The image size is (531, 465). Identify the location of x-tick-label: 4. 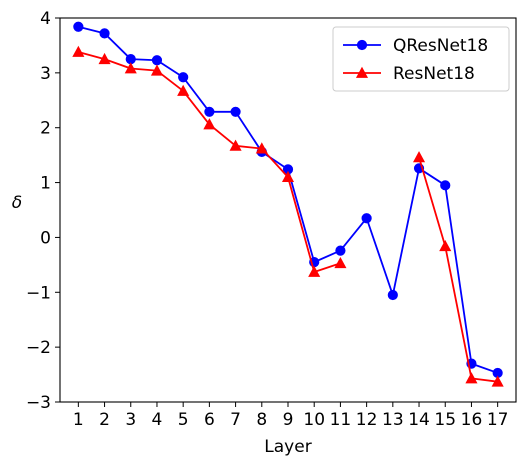
(157, 420).